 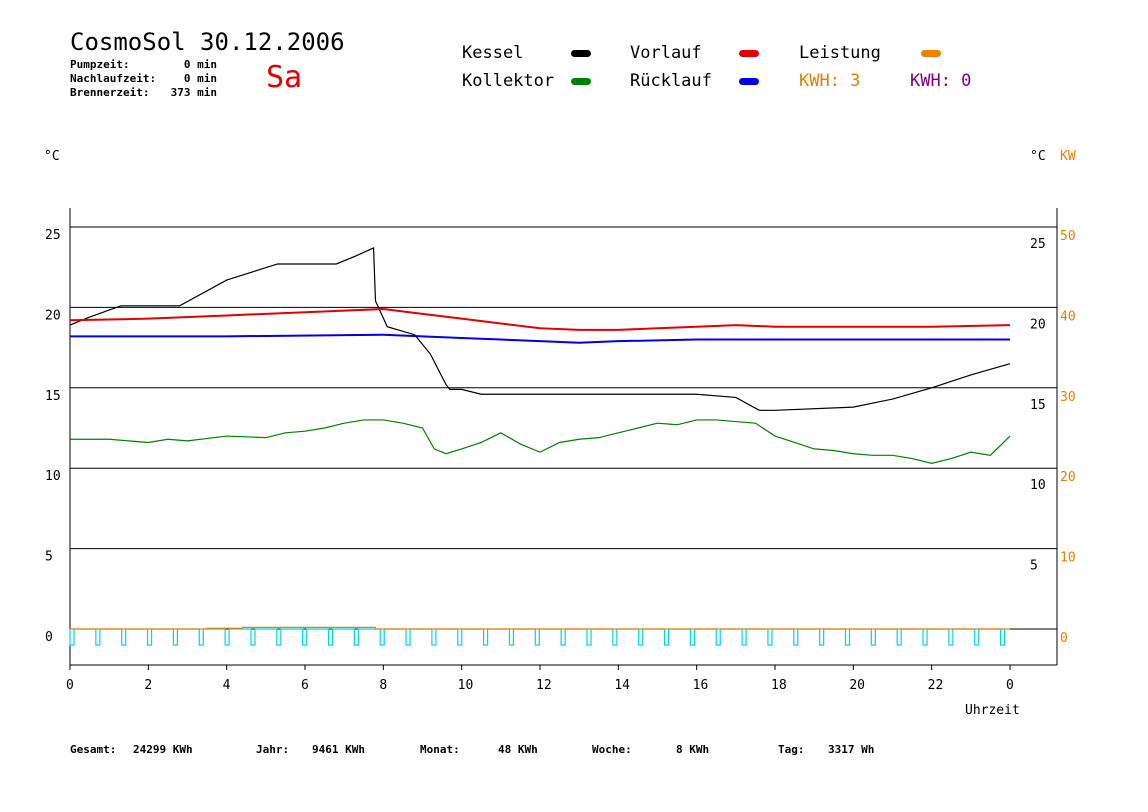 What do you see at coordinates (540, 338) in the screenshot?
I see `series-line-rücklauf` at bounding box center [540, 338].